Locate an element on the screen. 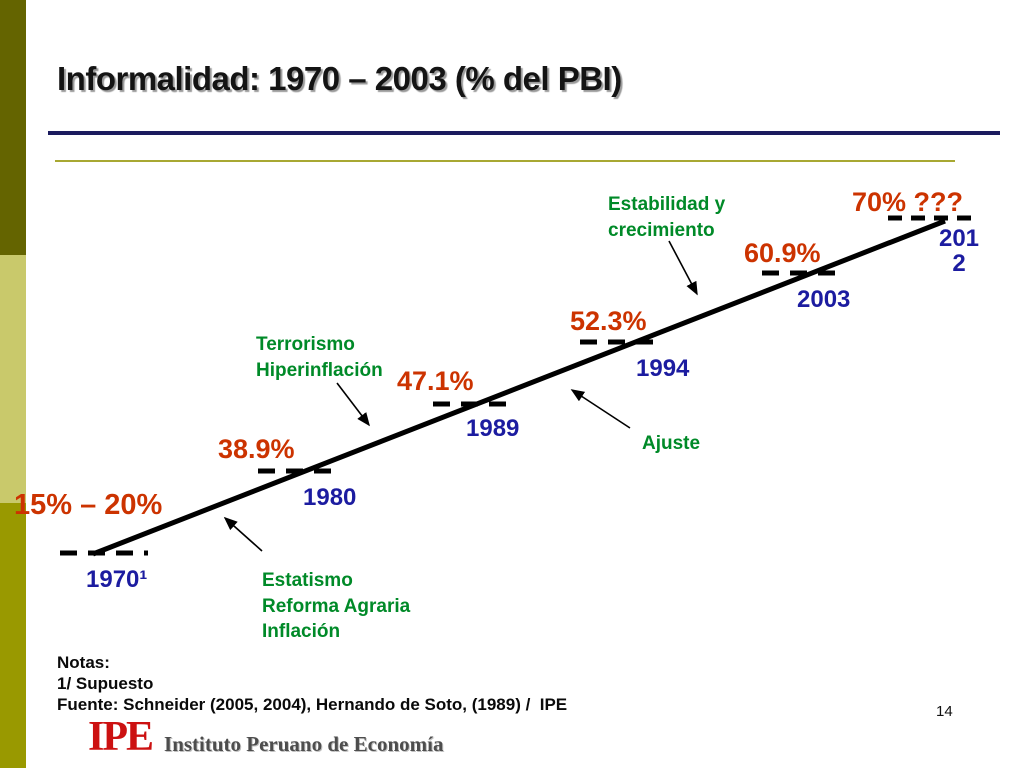  arrow-estatismo is located at coordinates (243, 534).